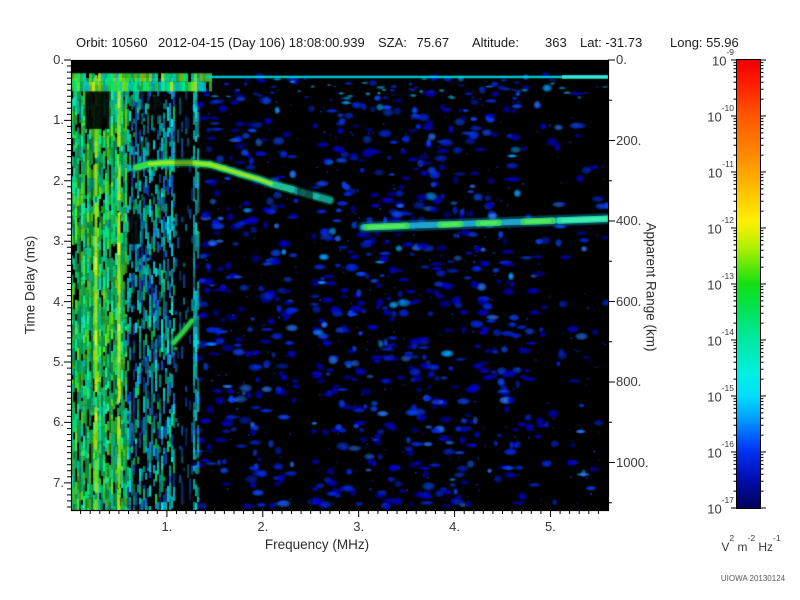  What do you see at coordinates (58, 301) in the screenshot?
I see `y-tick-label: 4.` at bounding box center [58, 301].